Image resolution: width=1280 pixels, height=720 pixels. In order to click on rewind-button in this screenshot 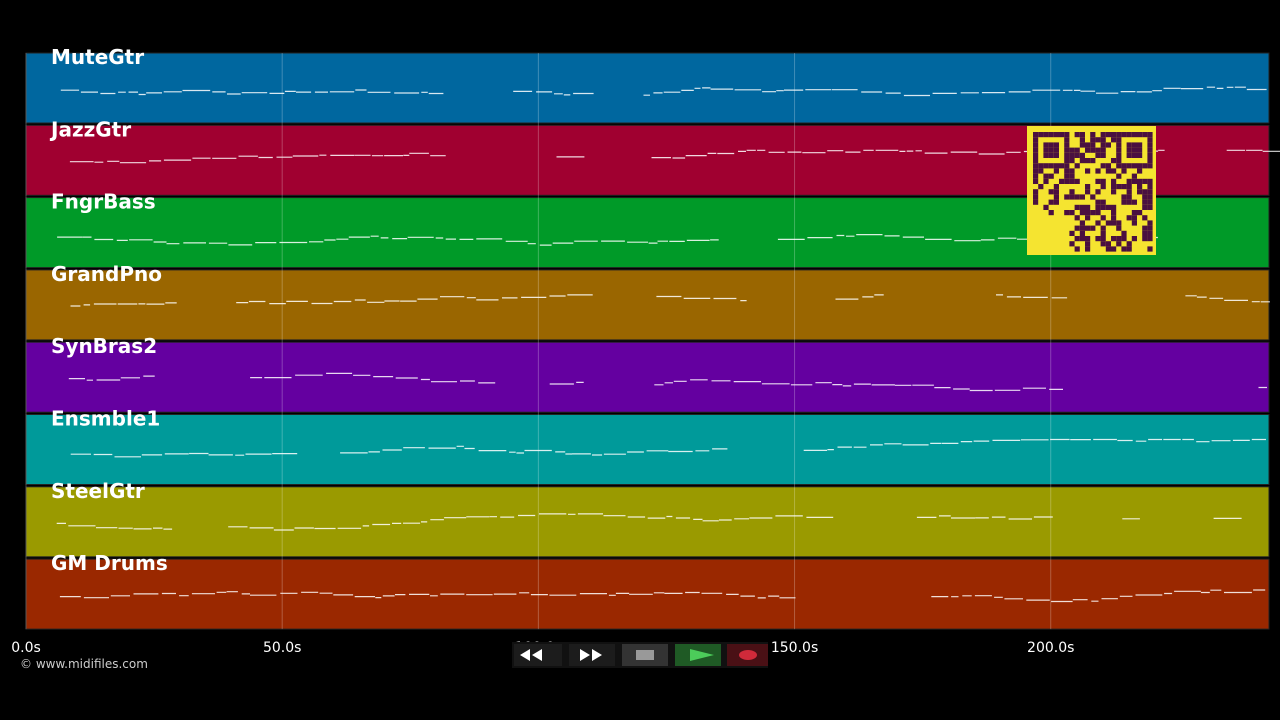, I will do `click(538, 655)`.